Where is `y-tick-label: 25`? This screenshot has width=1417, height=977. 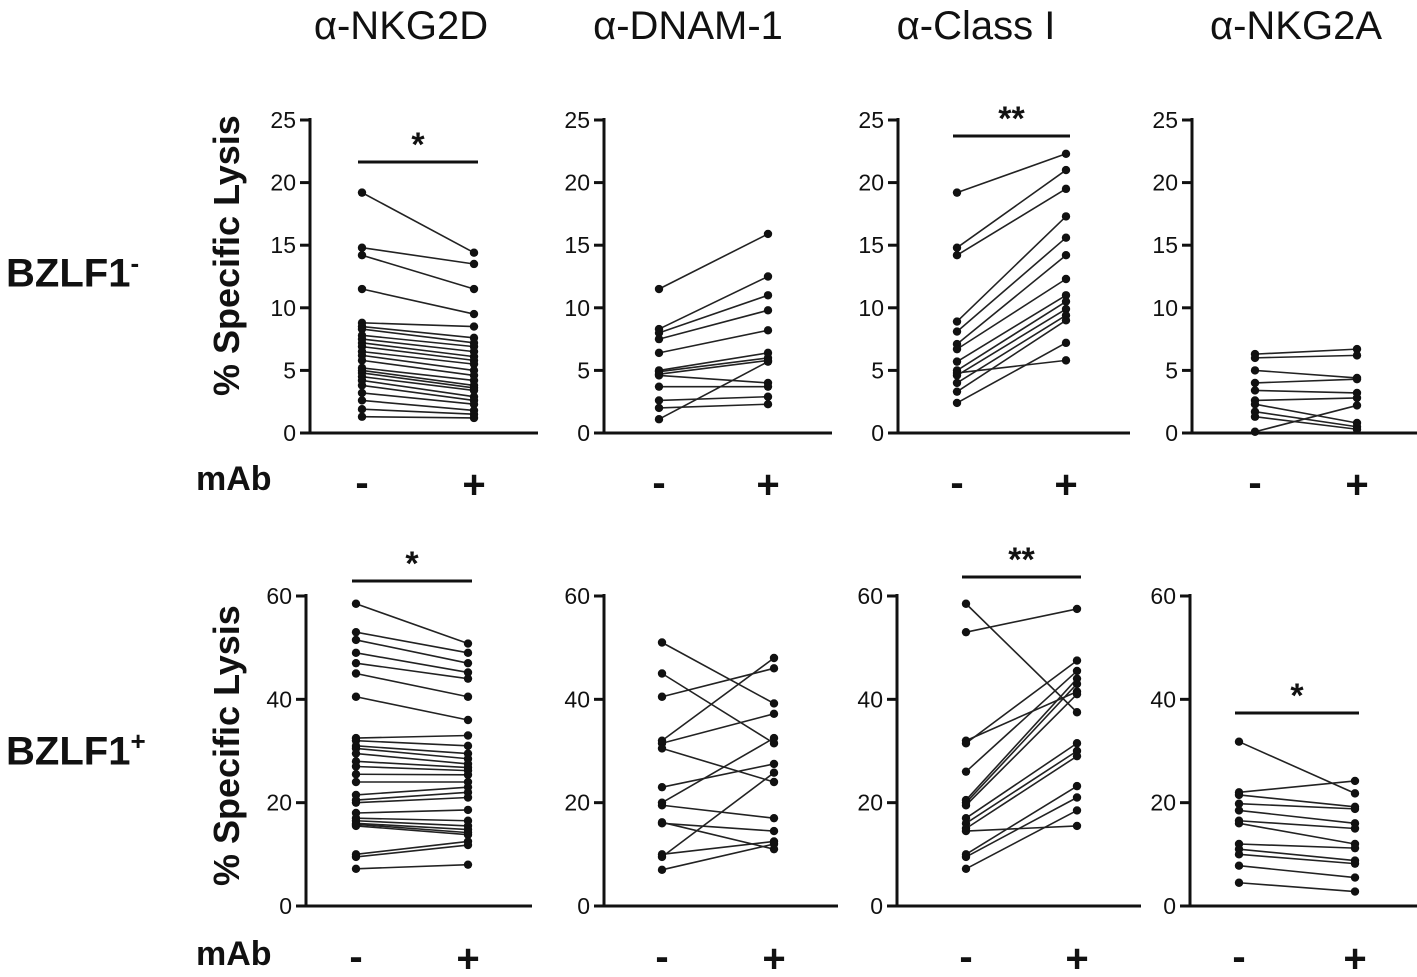 y-tick-label: 25 is located at coordinates (1165, 120).